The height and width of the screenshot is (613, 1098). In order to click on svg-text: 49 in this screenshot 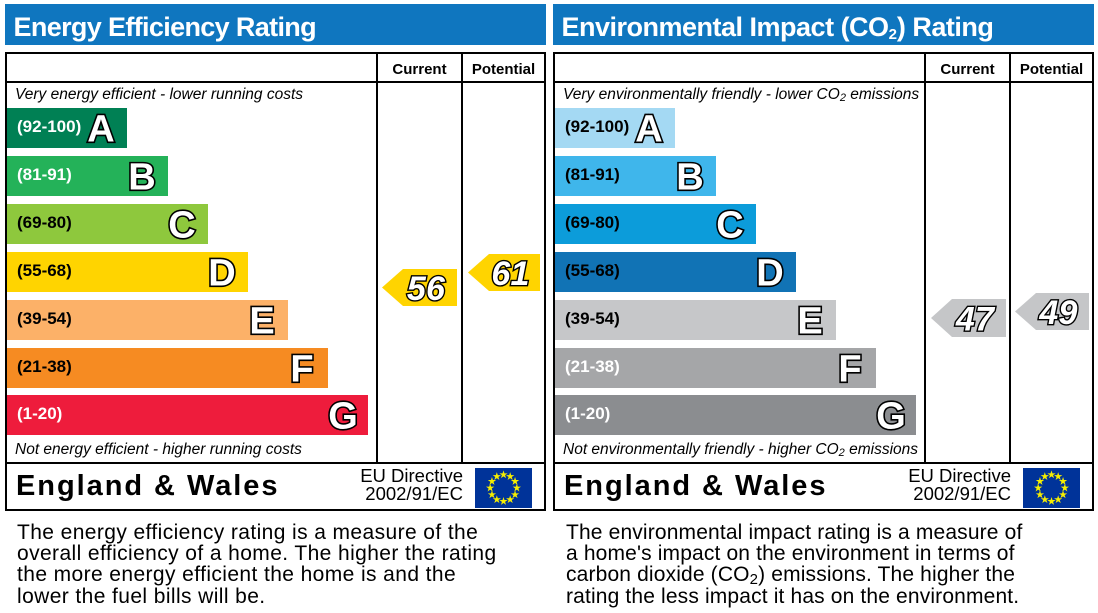, I will do `click(1057, 313)`.